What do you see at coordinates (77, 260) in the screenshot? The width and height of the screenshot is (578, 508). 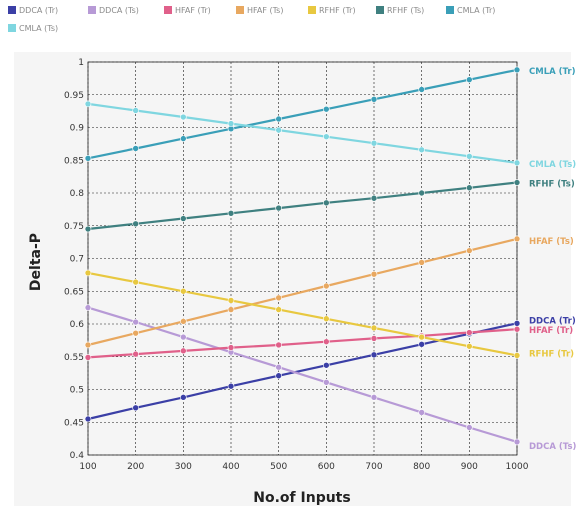 I see `y-tick-label: 0.7` at bounding box center [77, 260].